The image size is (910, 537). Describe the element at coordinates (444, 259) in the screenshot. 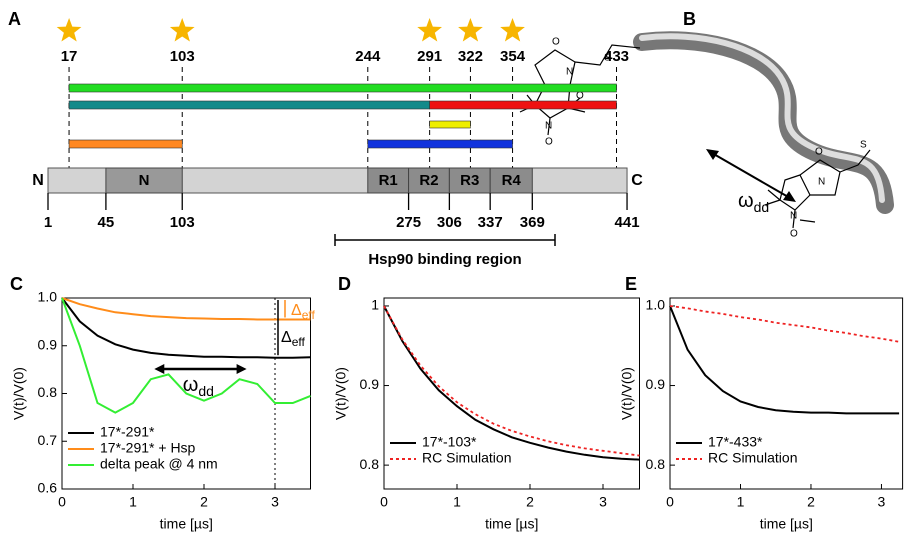

I see `binding-region-label: Hsp90 binding region` at that location.